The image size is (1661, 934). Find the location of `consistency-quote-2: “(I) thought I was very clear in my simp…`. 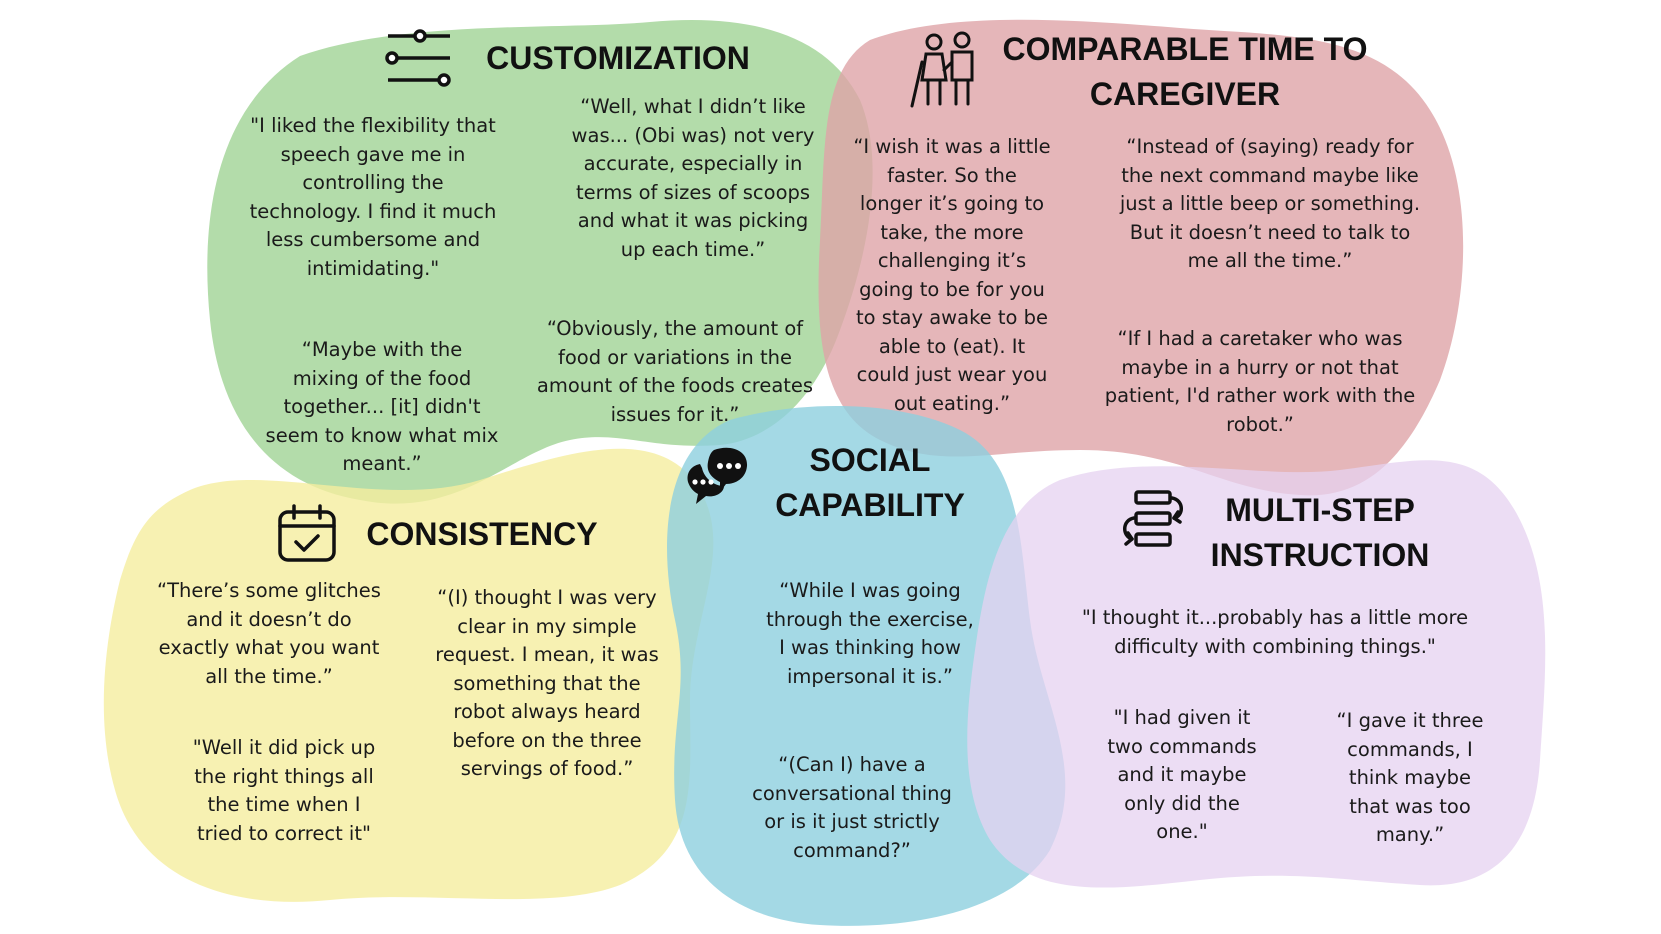

consistency-quote-2: “(I) thought I was very clear in my simp… is located at coordinates (547, 683).